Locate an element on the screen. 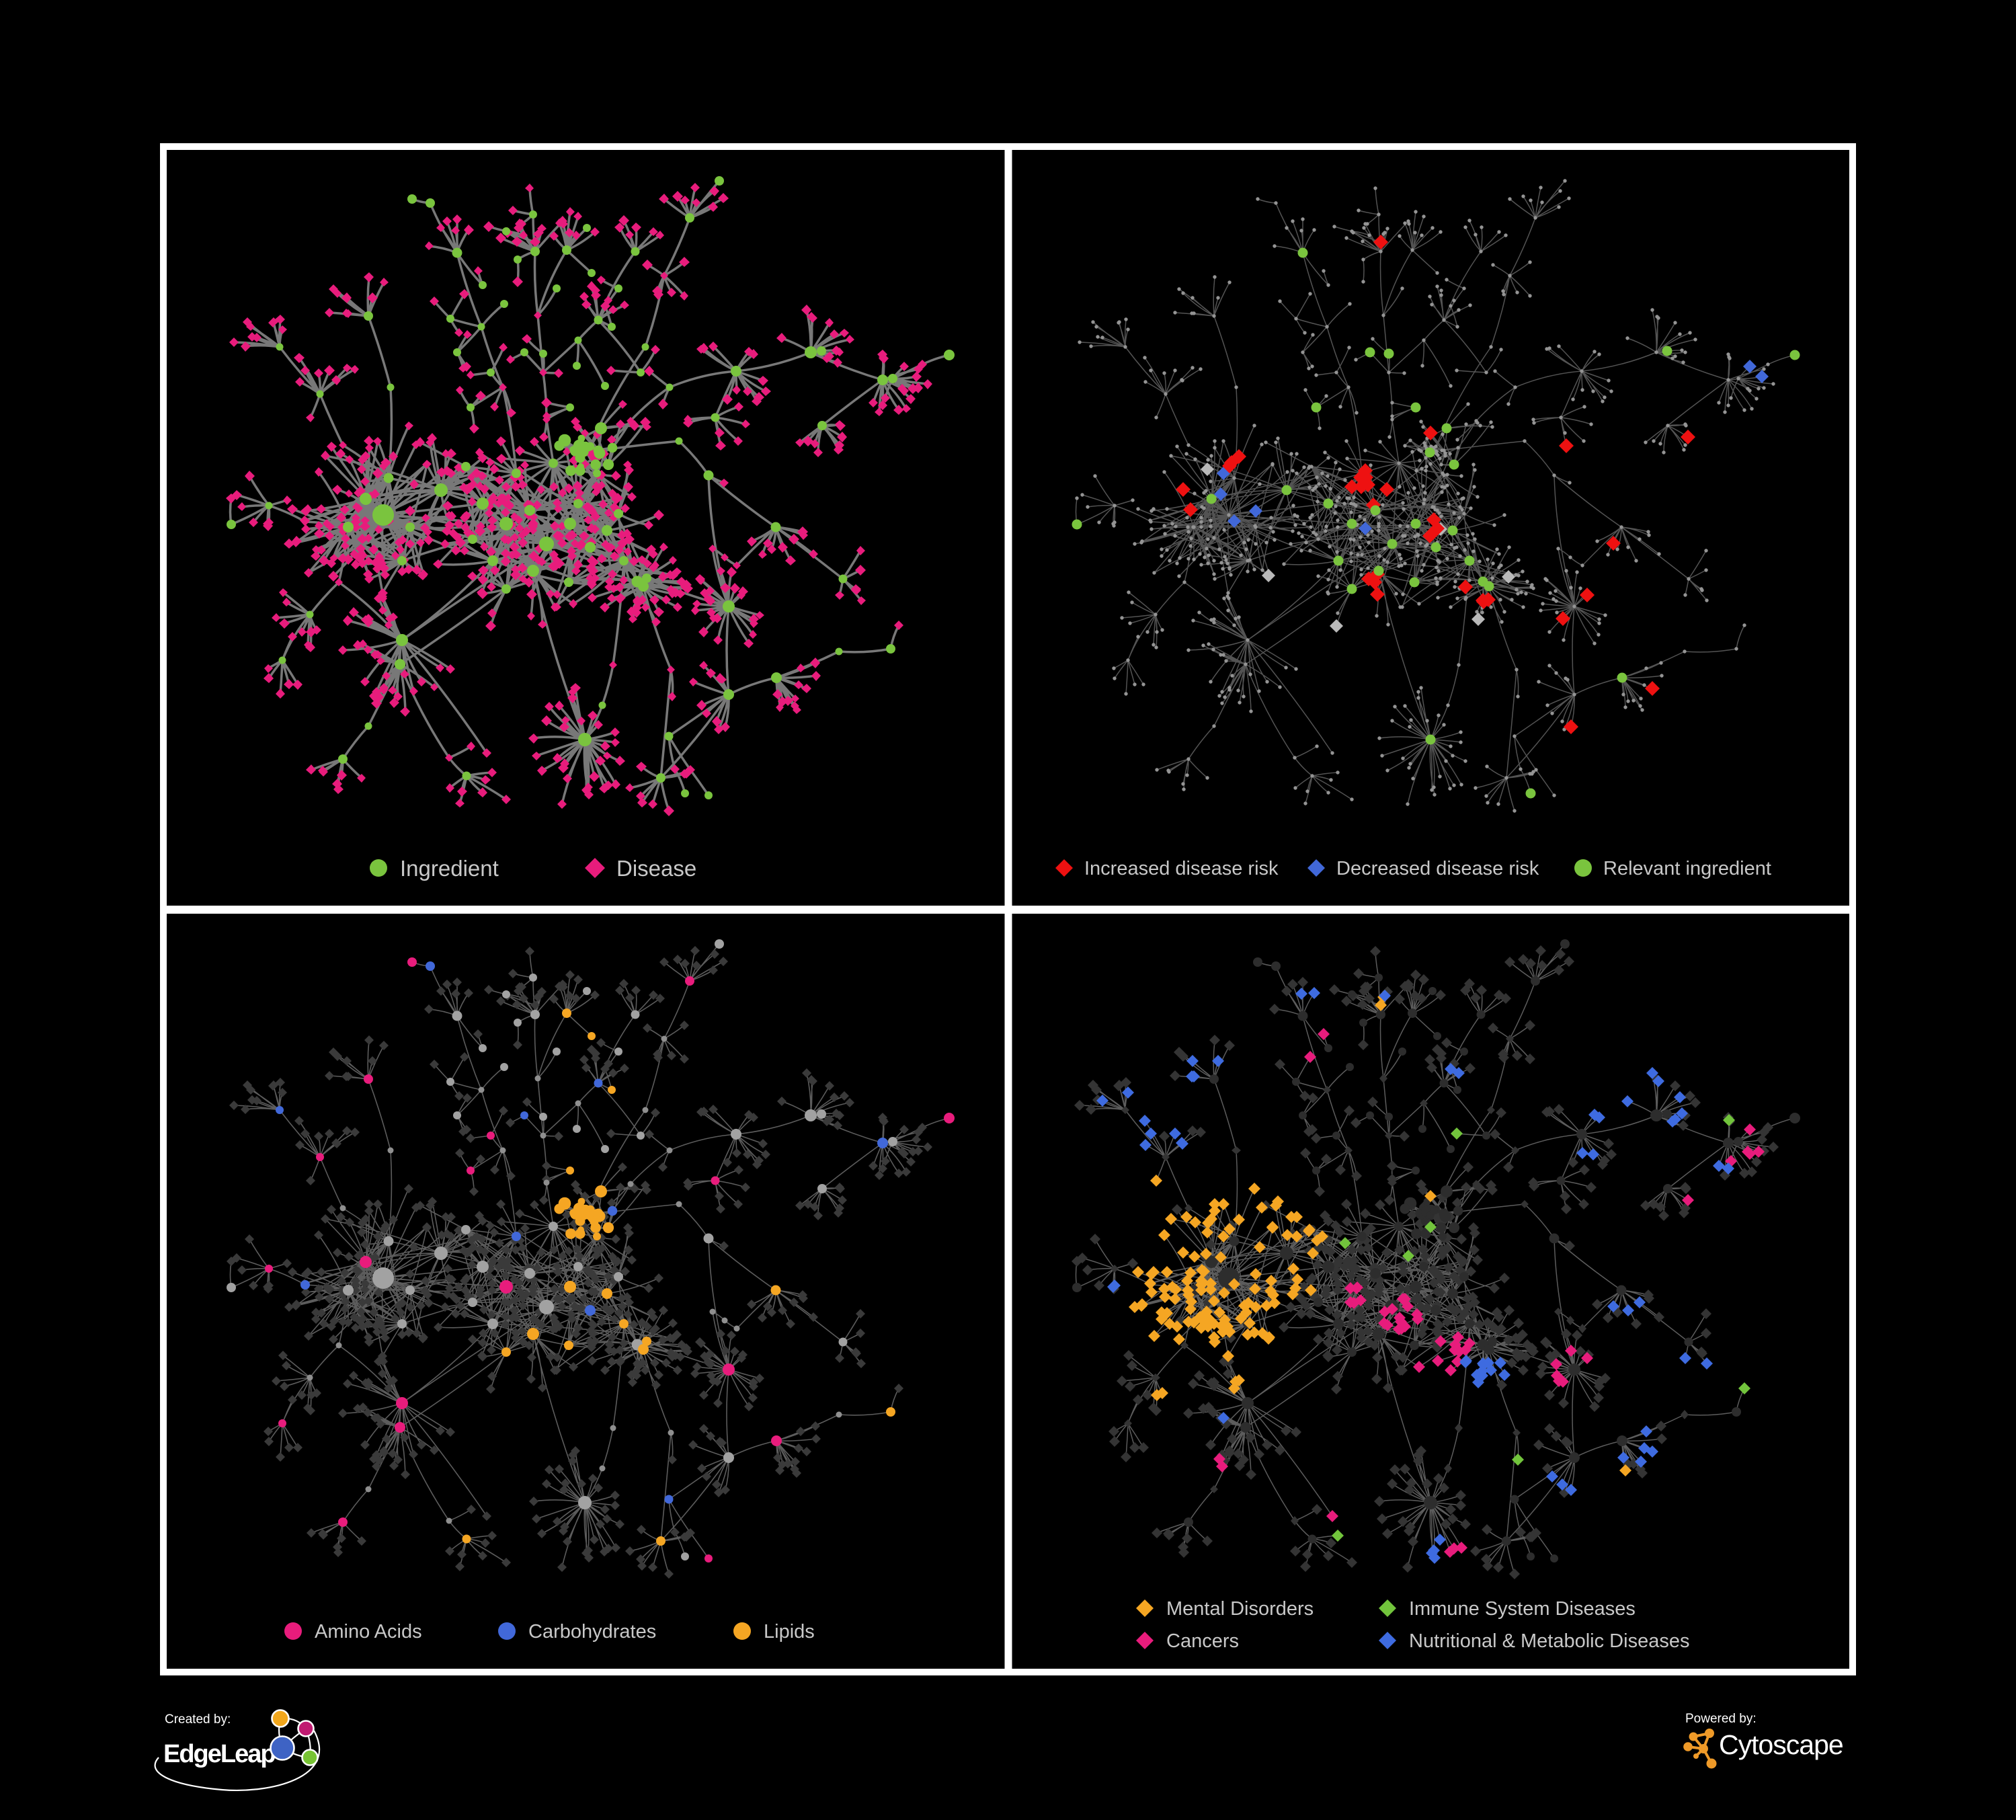 This screenshot has width=2016, height=1820. svg-text: Cytoscape is located at coordinates (1781, 1744).